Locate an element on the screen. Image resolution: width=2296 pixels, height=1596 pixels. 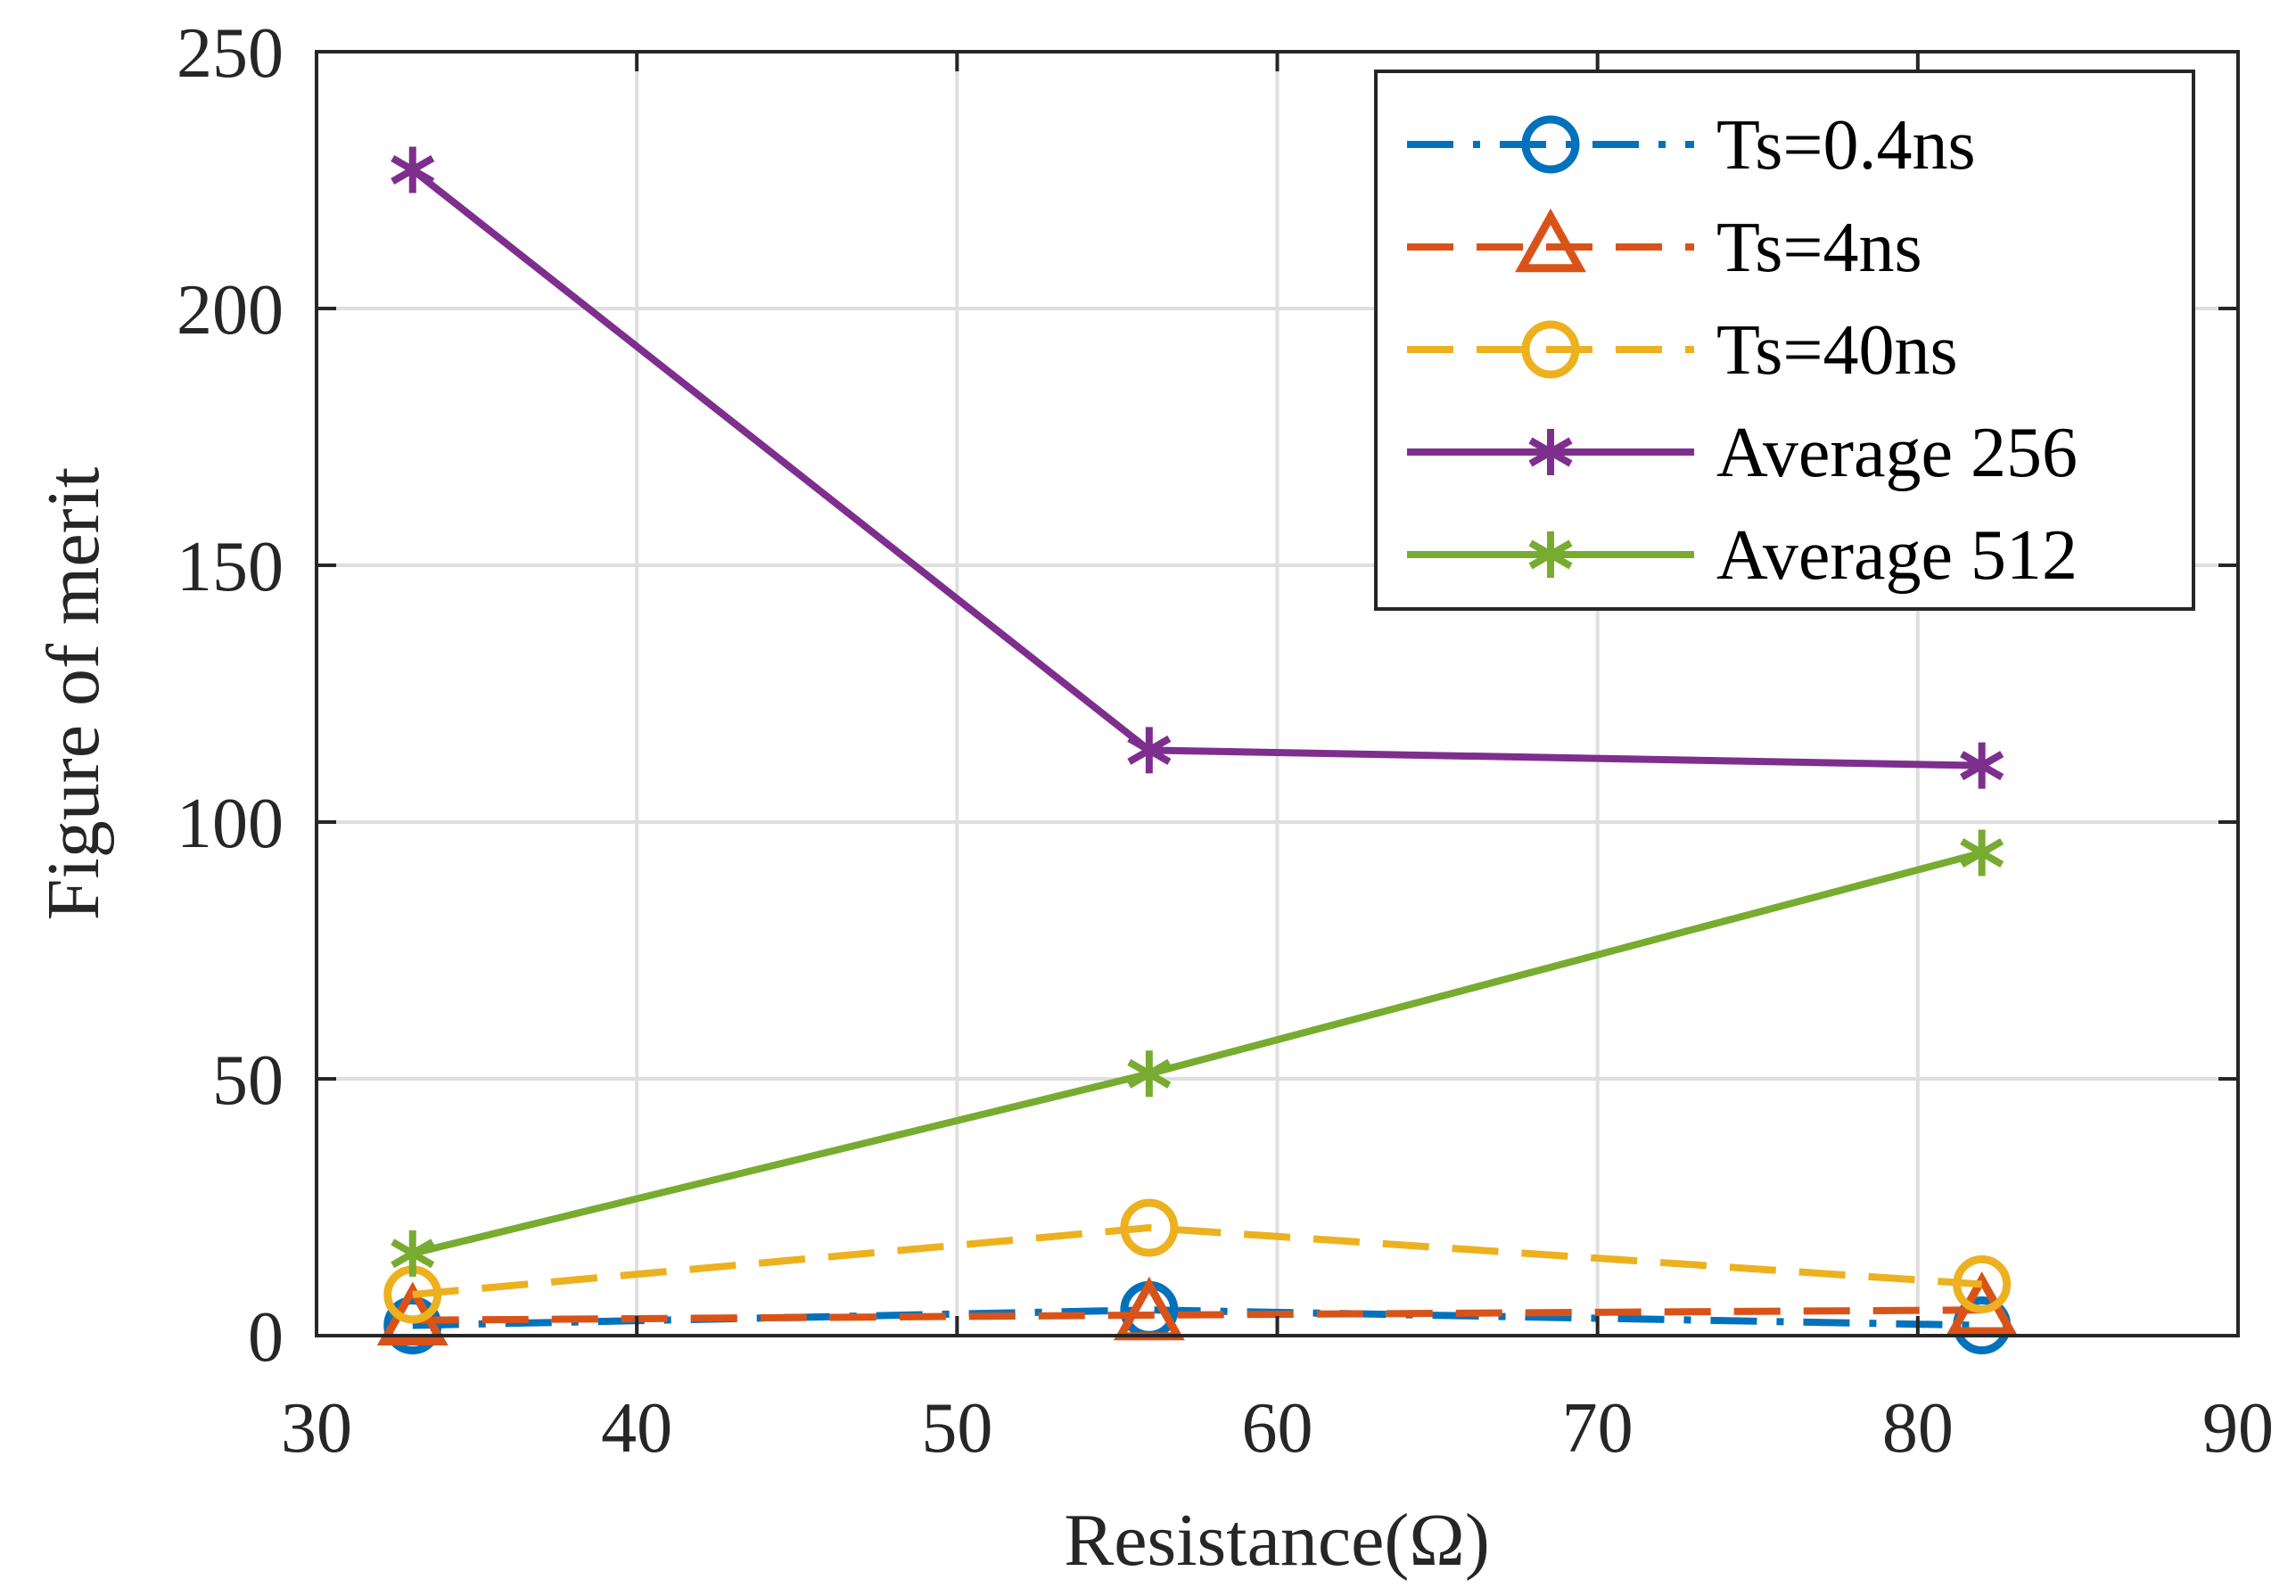
y-tick-label: 150 is located at coordinates (230, 567).